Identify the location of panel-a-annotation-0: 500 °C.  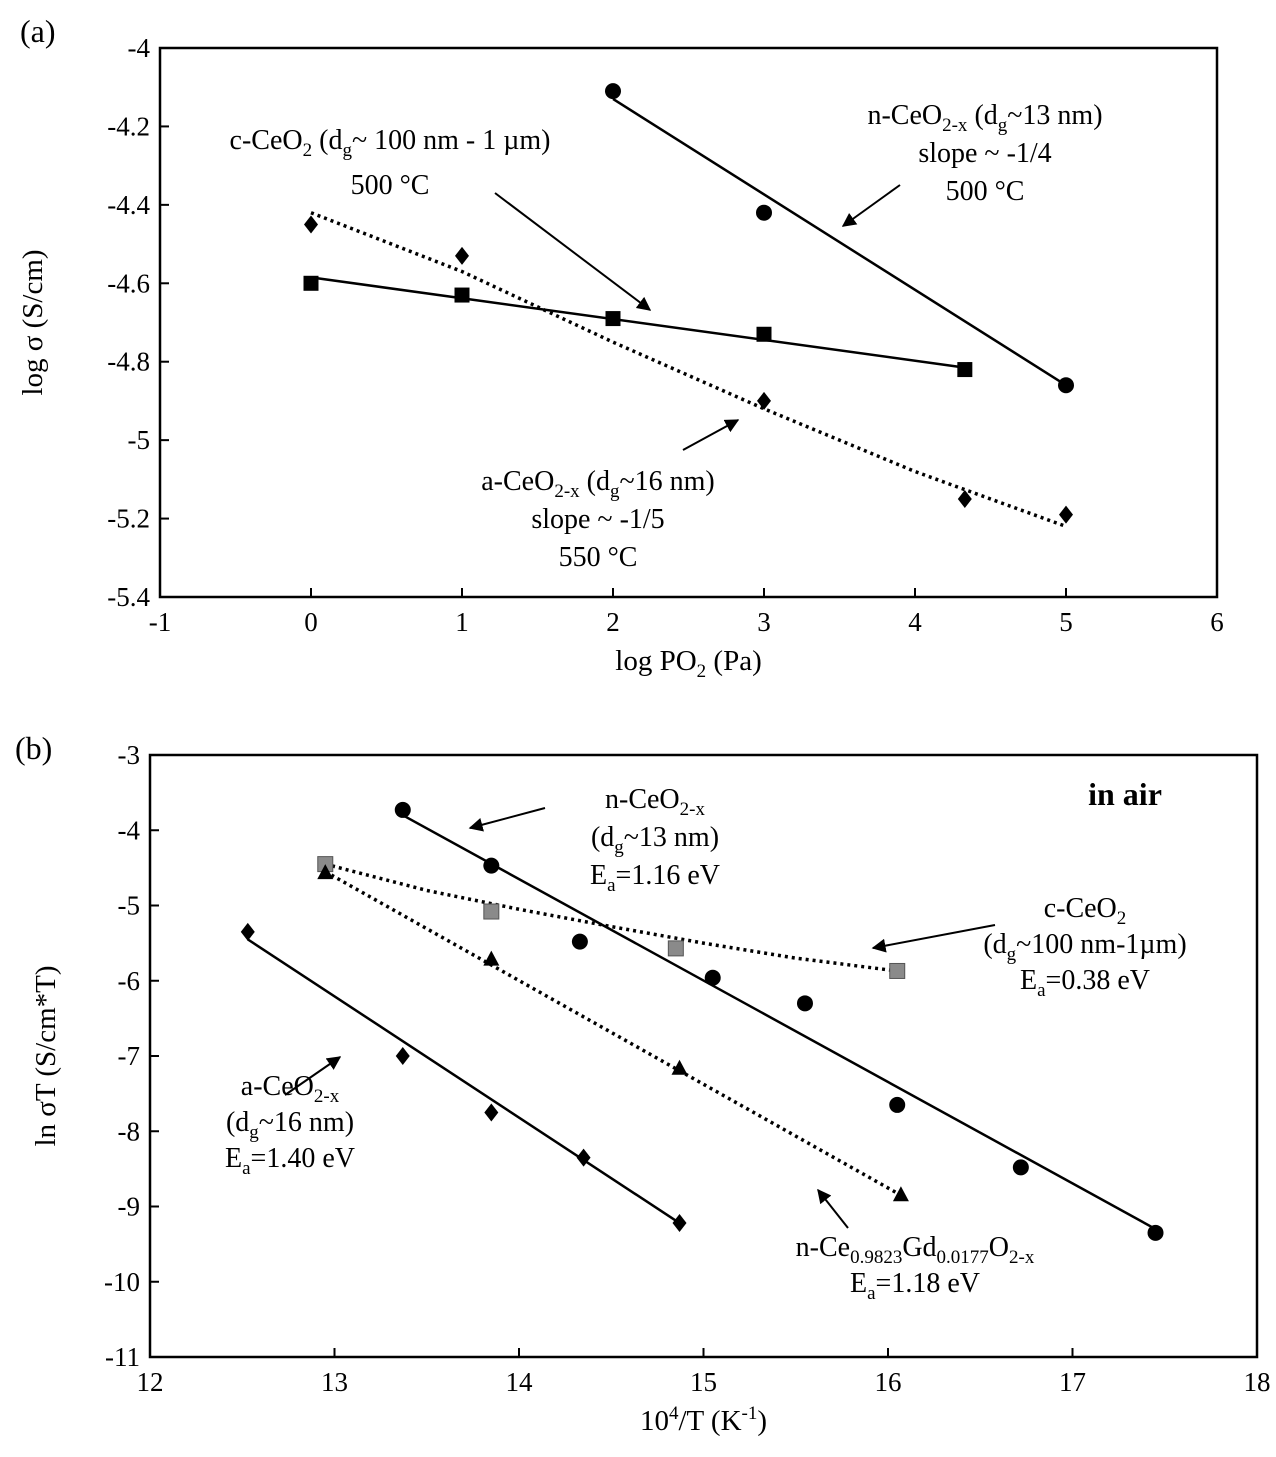
(985, 191).